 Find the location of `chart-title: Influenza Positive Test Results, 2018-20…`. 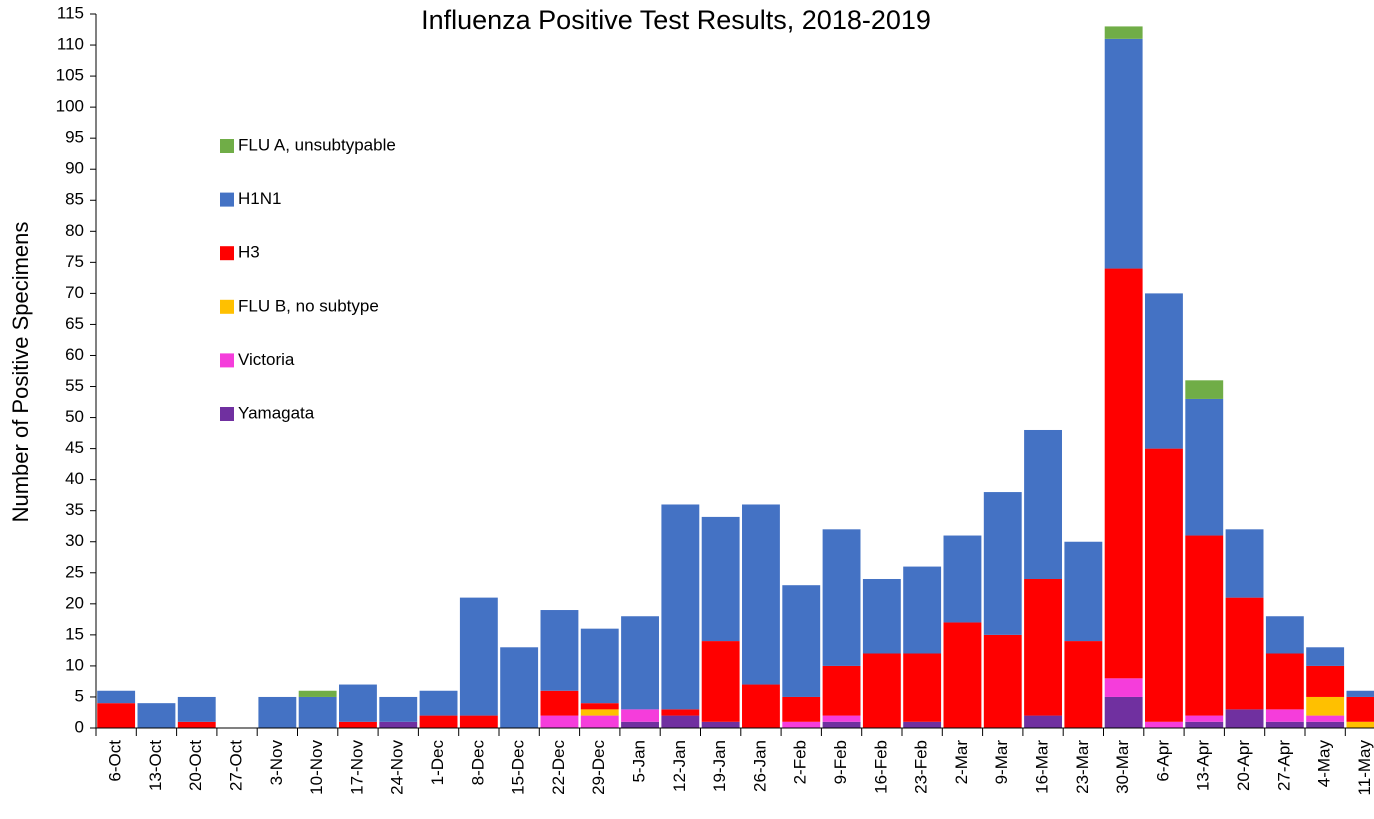

chart-title: Influenza Positive Test Results, 2018-20… is located at coordinates (676, 20).